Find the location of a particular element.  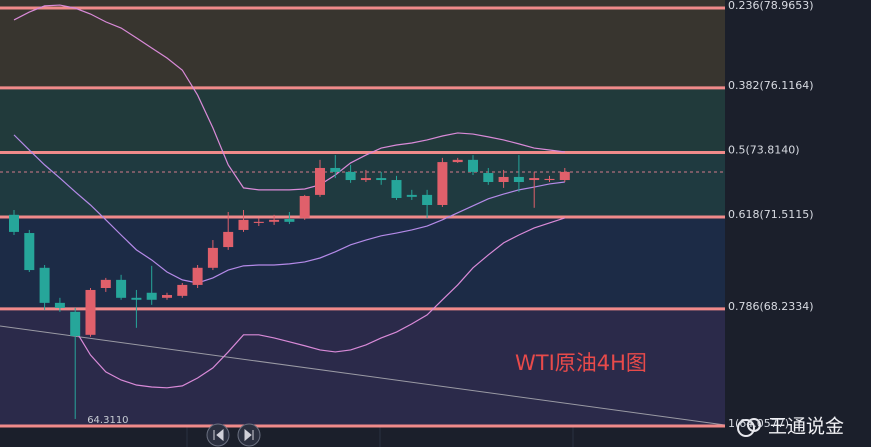

y-tick-label: 0.618(71.5115) is located at coordinates (771, 214).